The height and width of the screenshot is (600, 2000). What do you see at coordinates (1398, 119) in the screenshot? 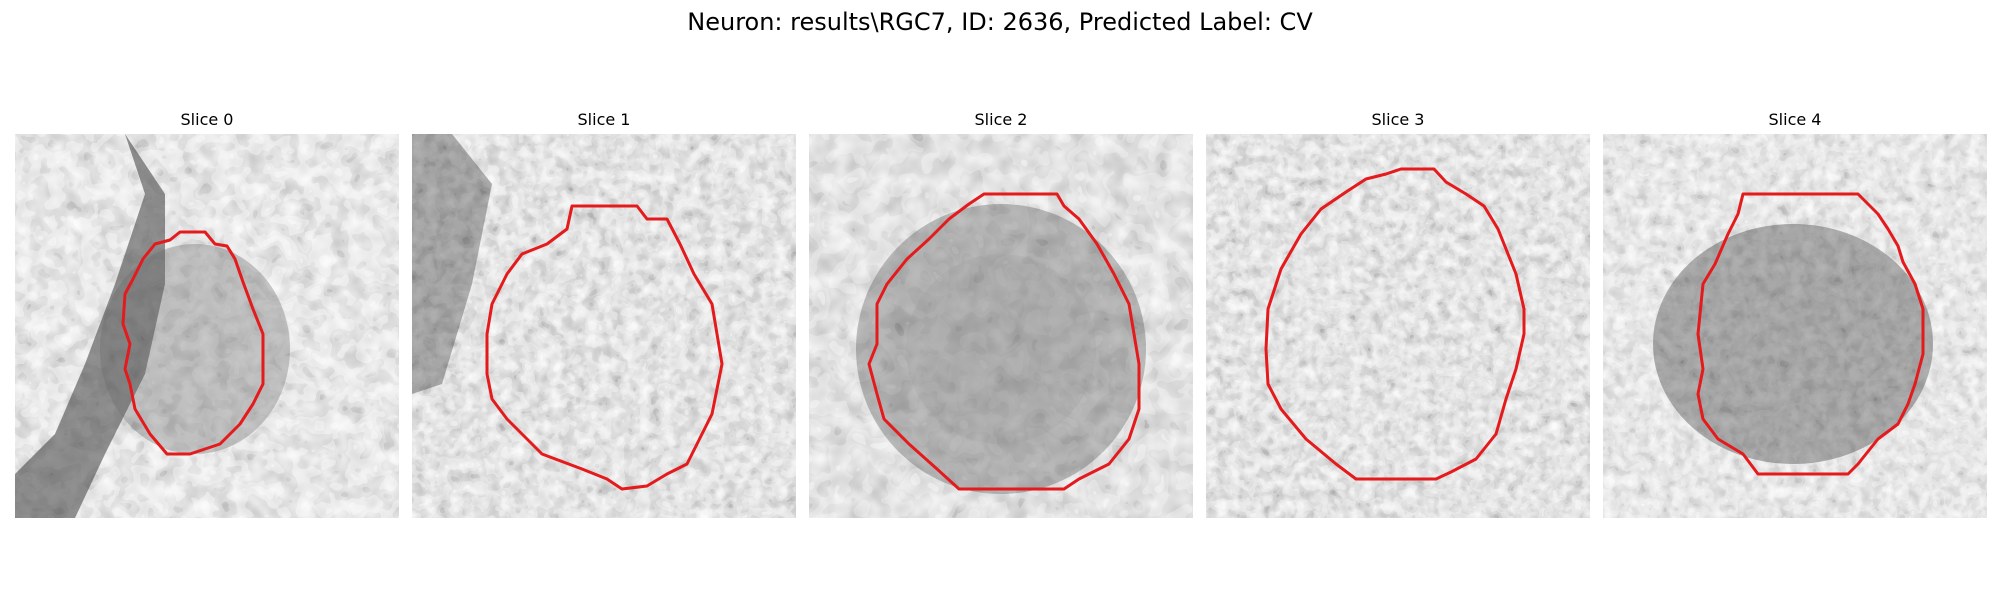
I see `slice-title-3: Slice 3` at bounding box center [1398, 119].